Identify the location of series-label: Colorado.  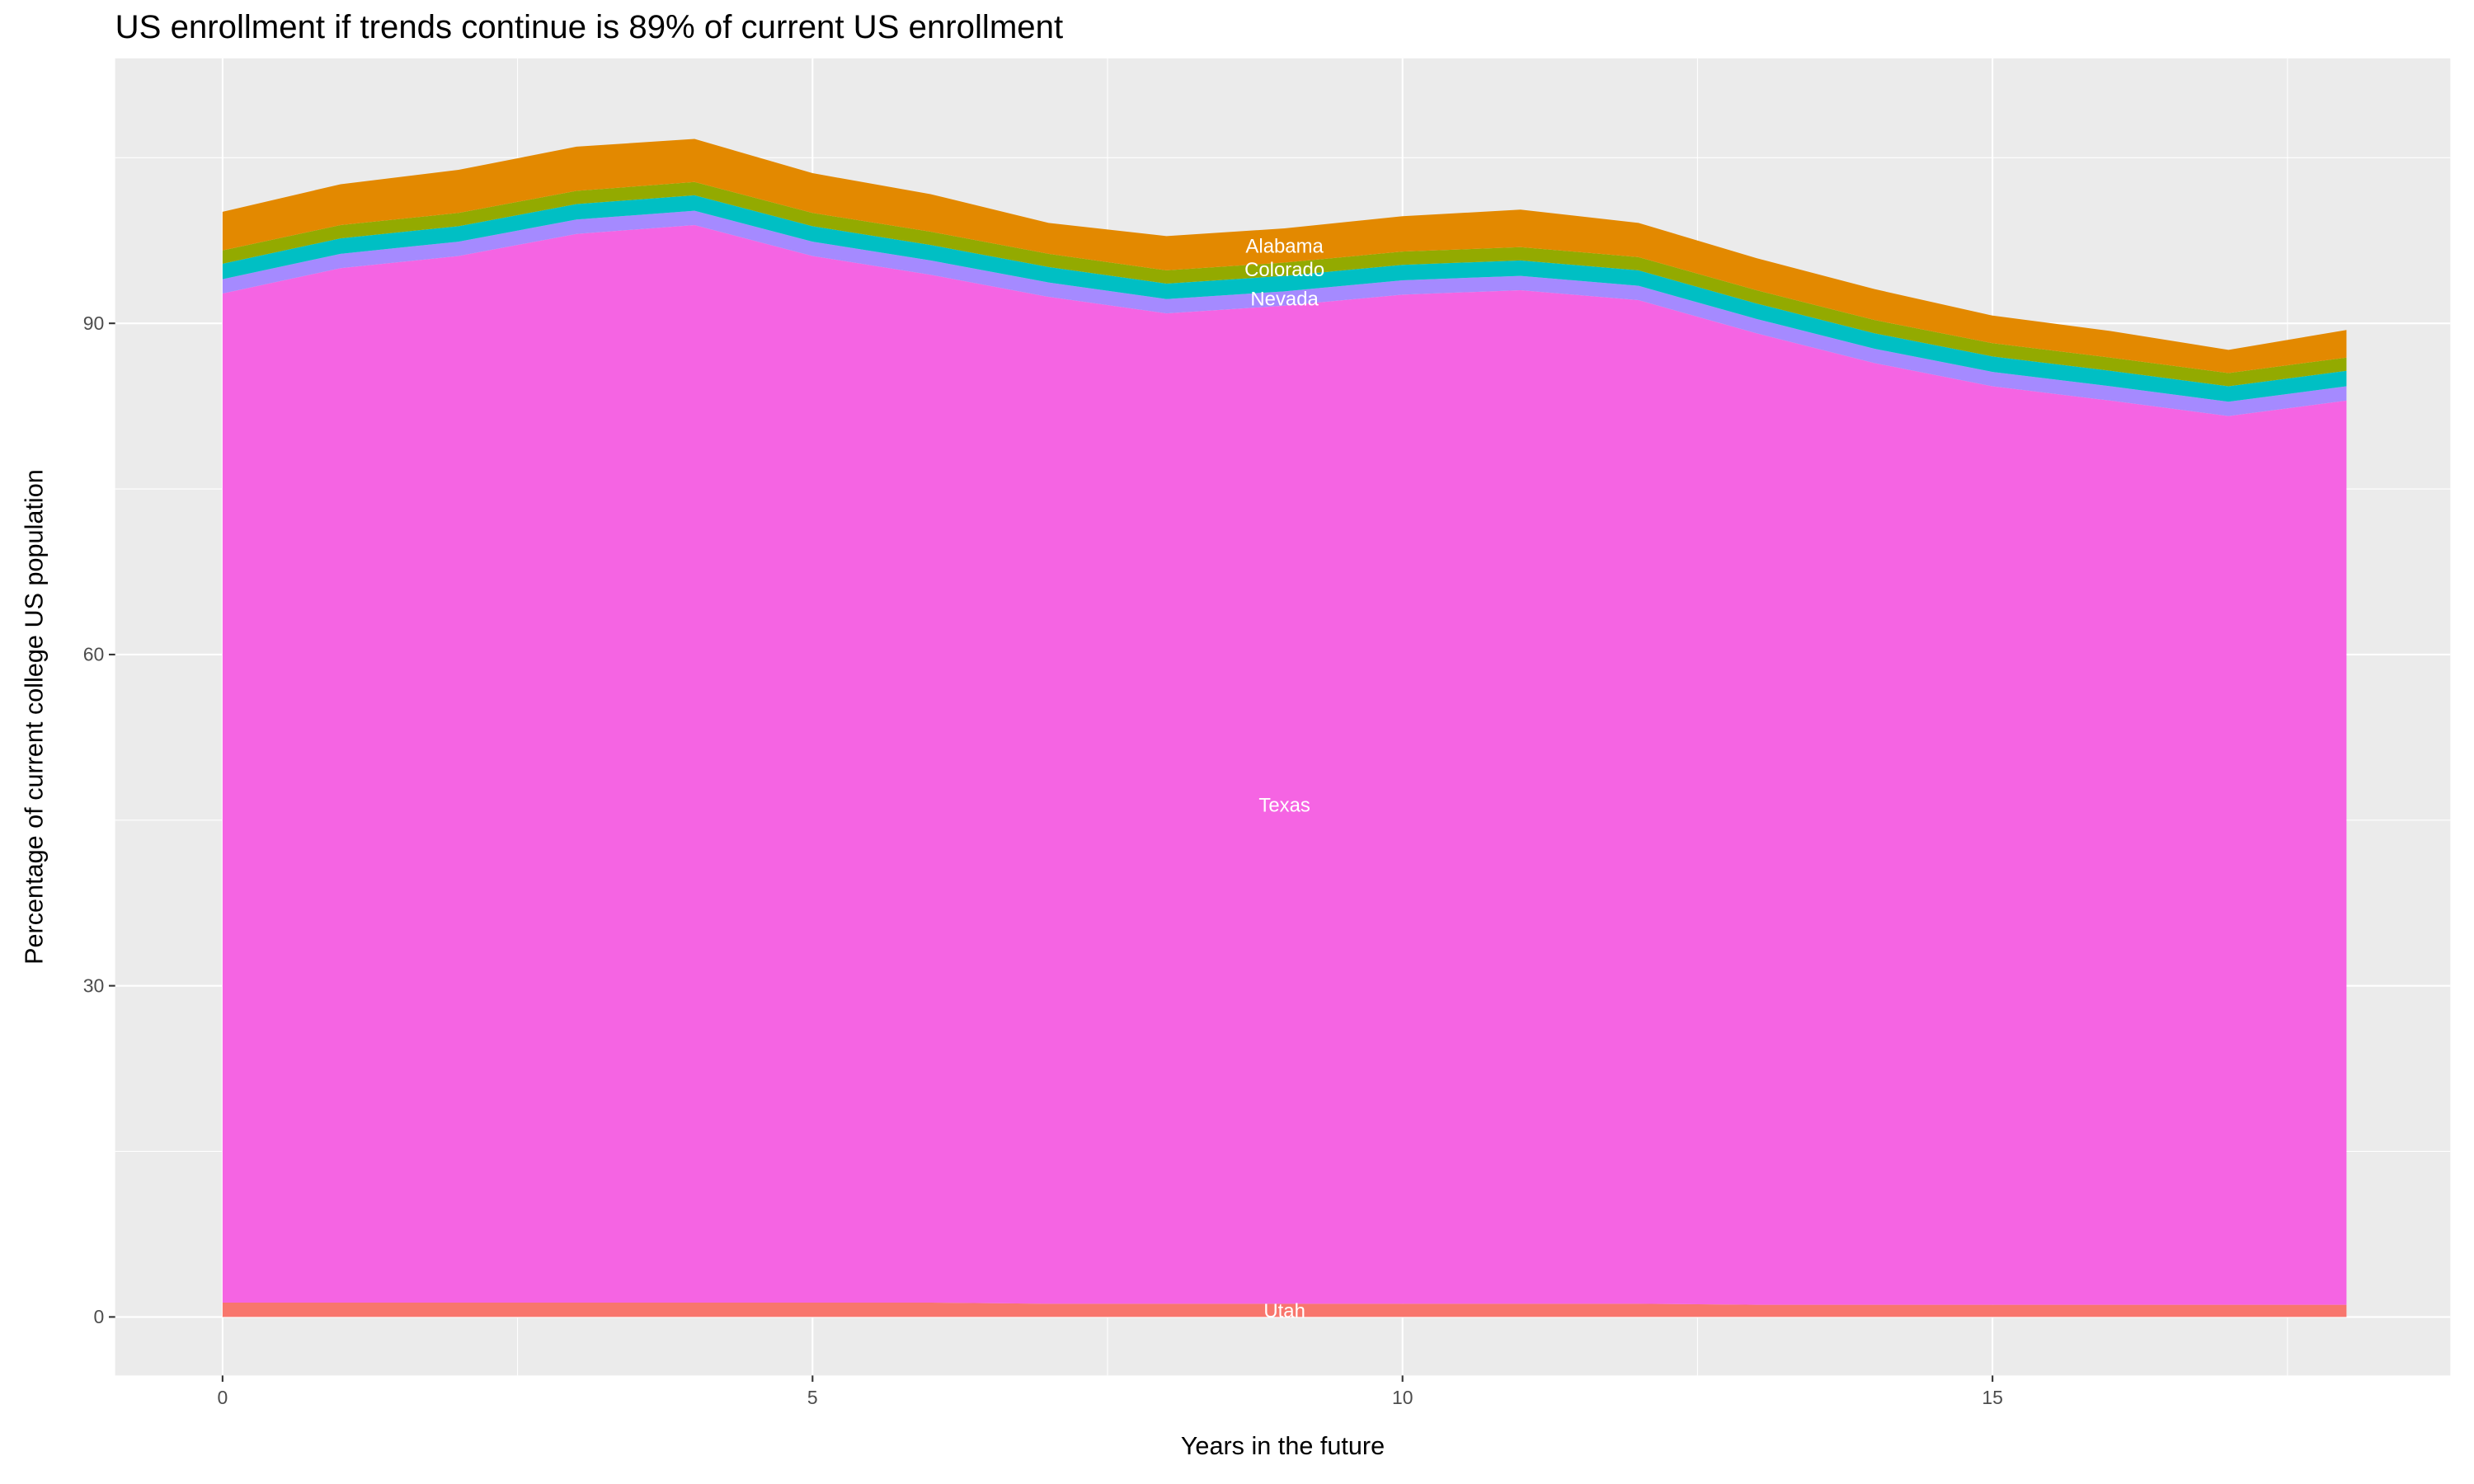
(1284, 270).